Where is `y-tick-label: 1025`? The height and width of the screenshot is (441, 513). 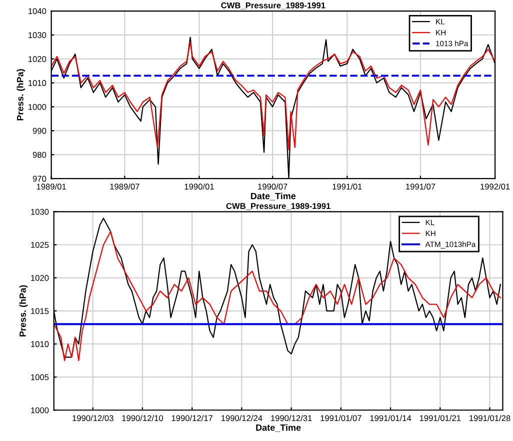 y-tick-label: 1025 is located at coordinates (40, 245).